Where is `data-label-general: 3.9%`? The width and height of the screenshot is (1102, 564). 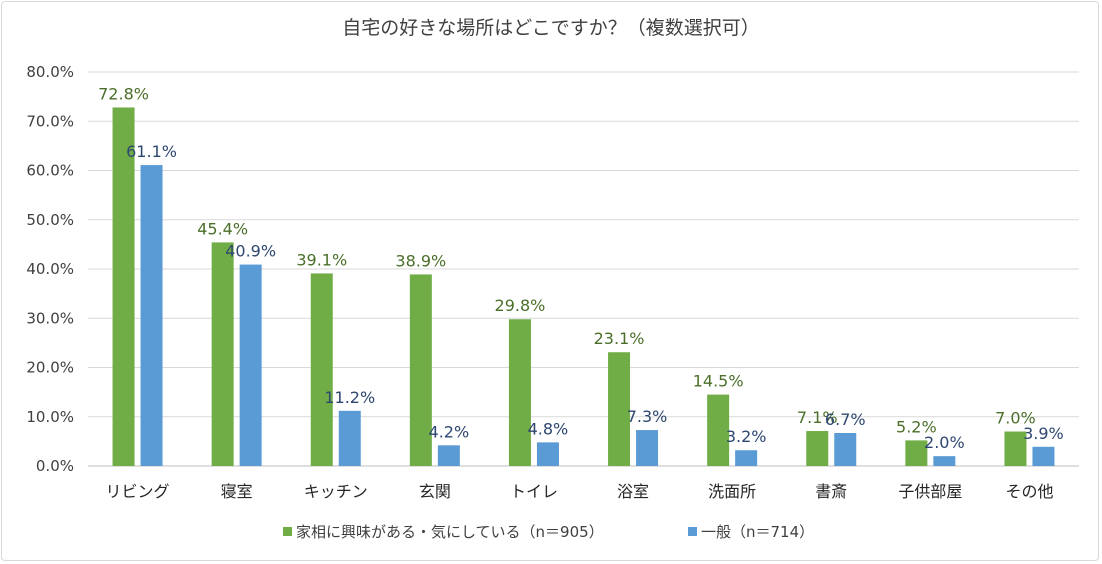
data-label-general: 3.9% is located at coordinates (1043, 433).